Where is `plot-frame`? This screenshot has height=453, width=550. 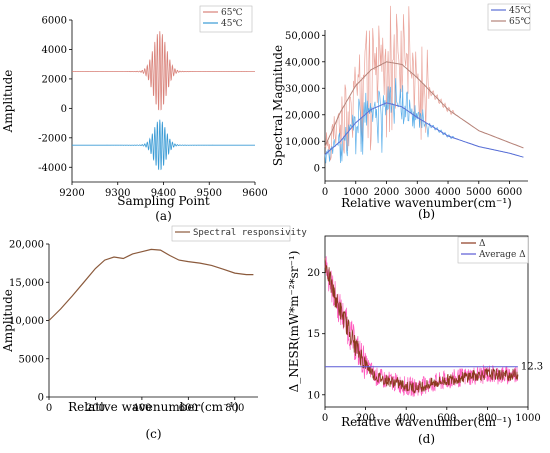 plot-frame is located at coordinates (426, 321).